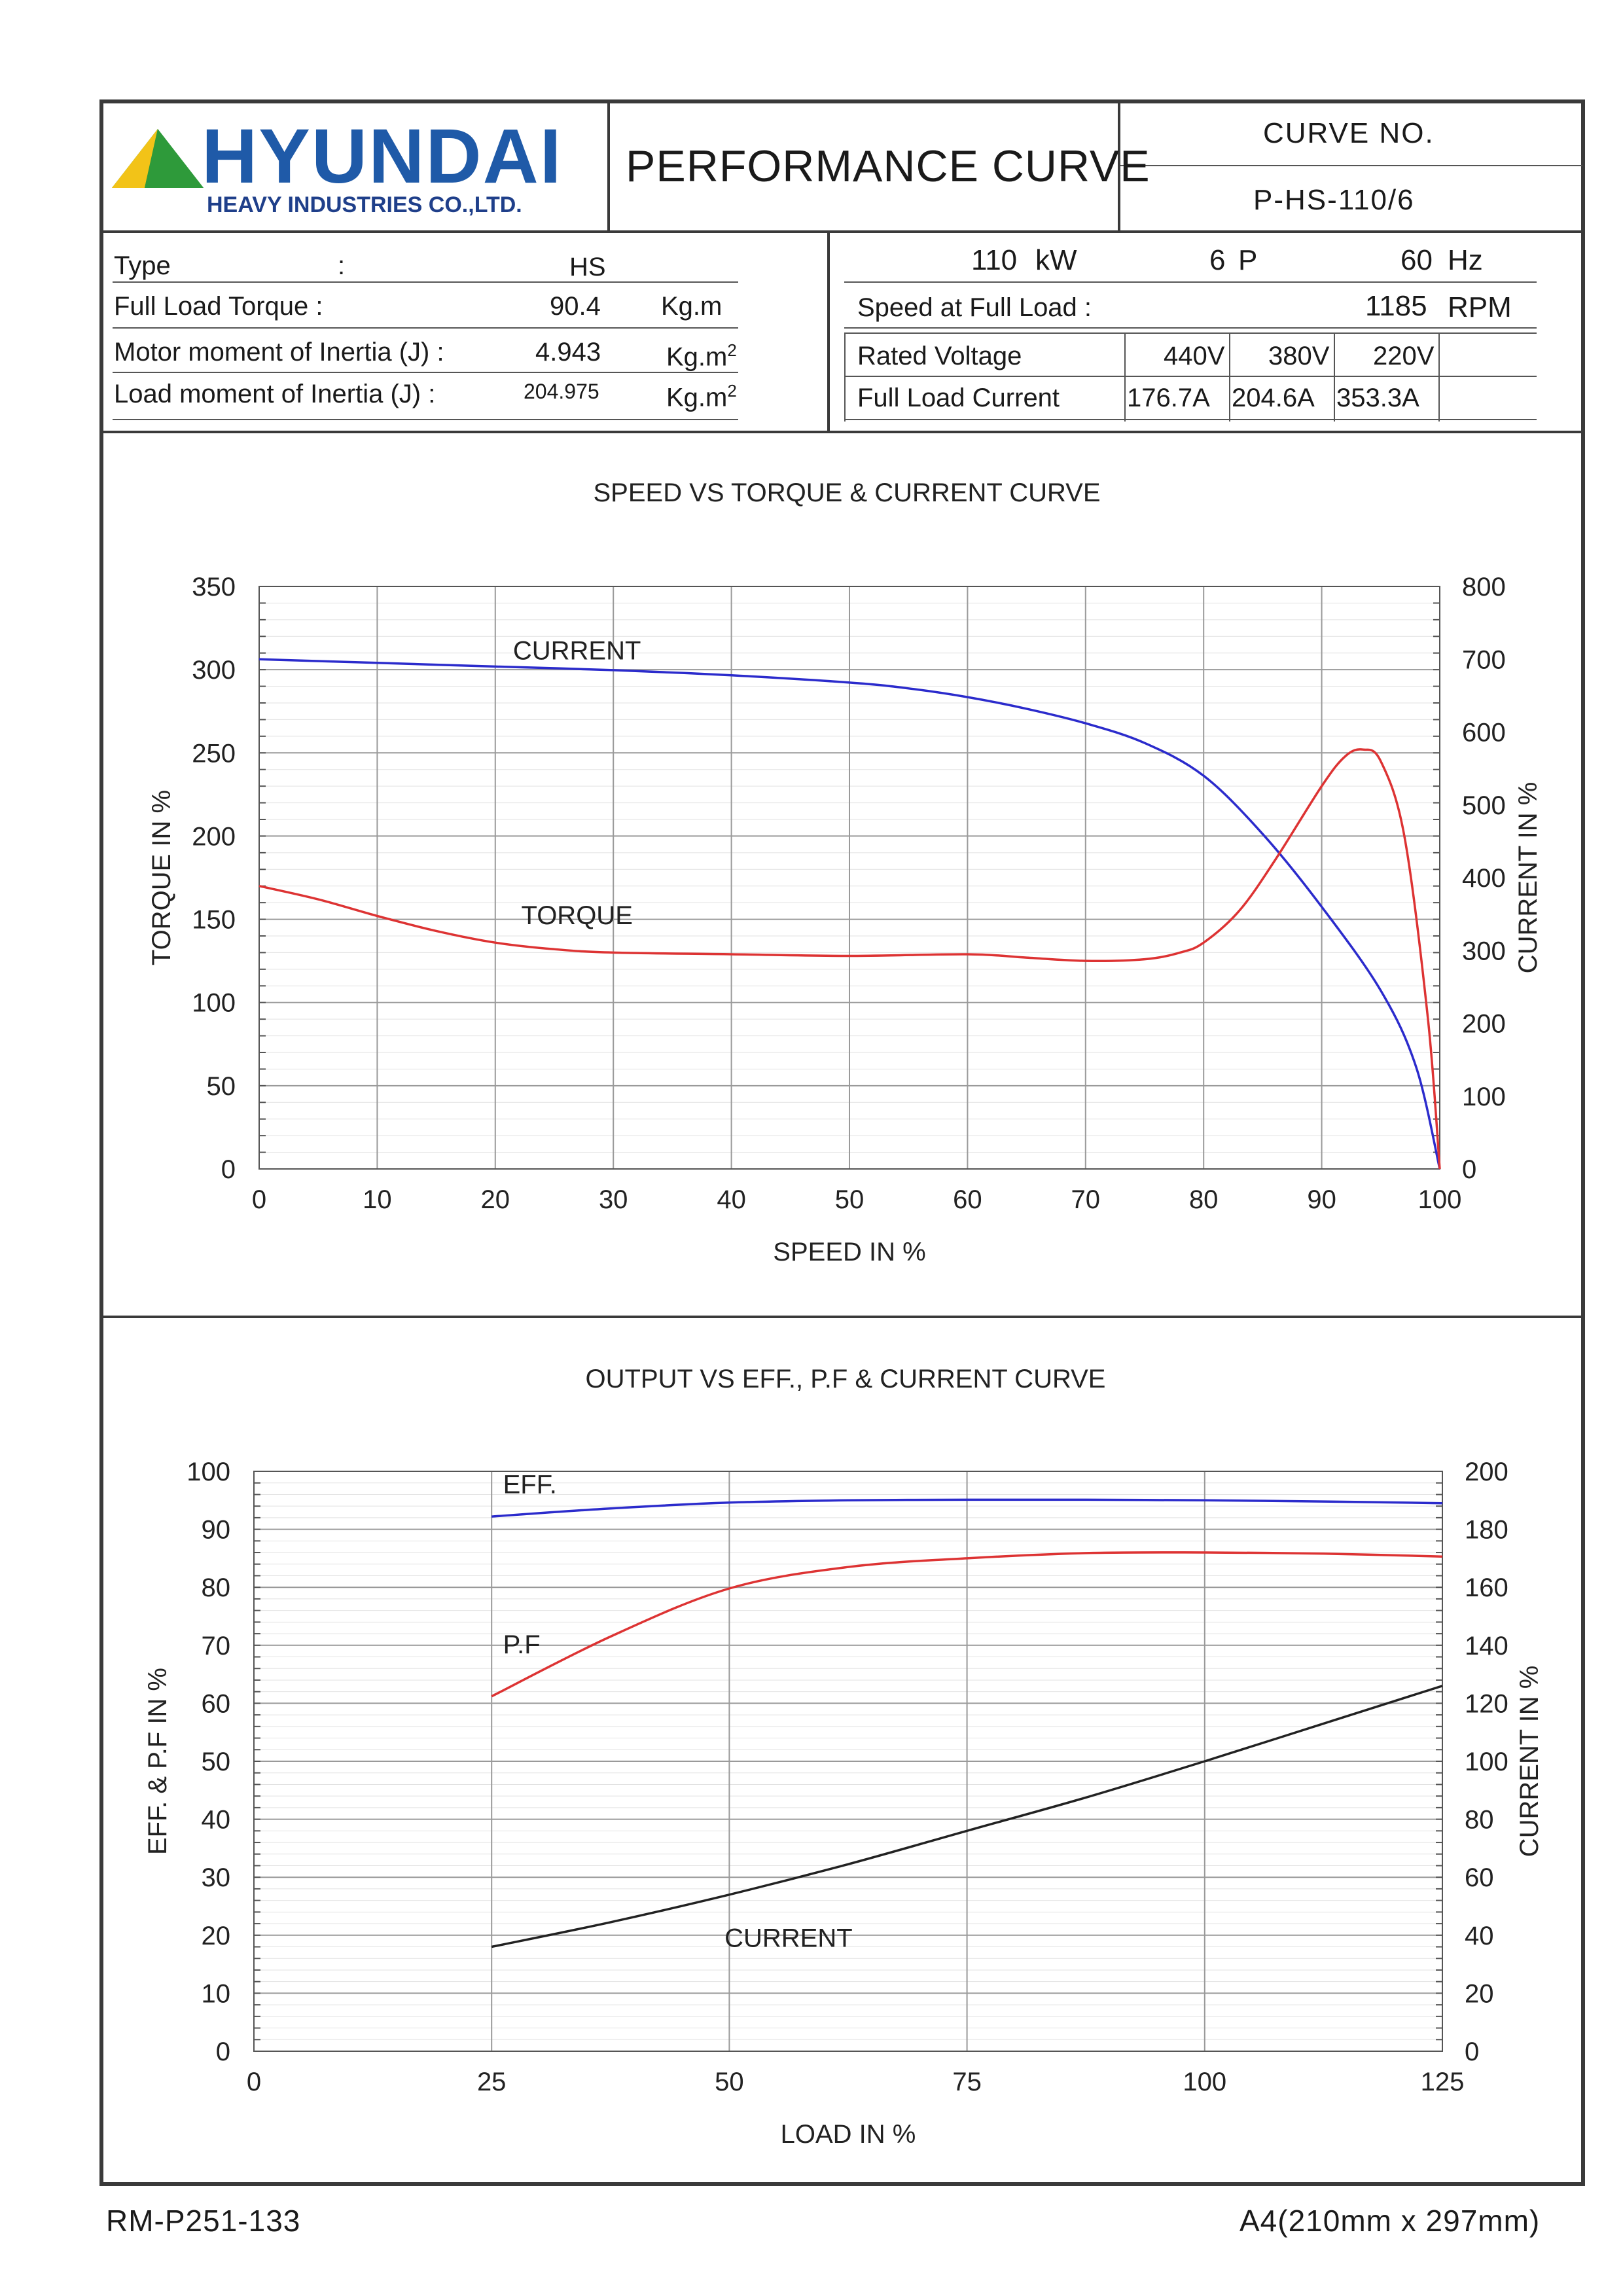  What do you see at coordinates (161, 877) in the screenshot?
I see `y-axis-label: TORQUE IN %` at bounding box center [161, 877].